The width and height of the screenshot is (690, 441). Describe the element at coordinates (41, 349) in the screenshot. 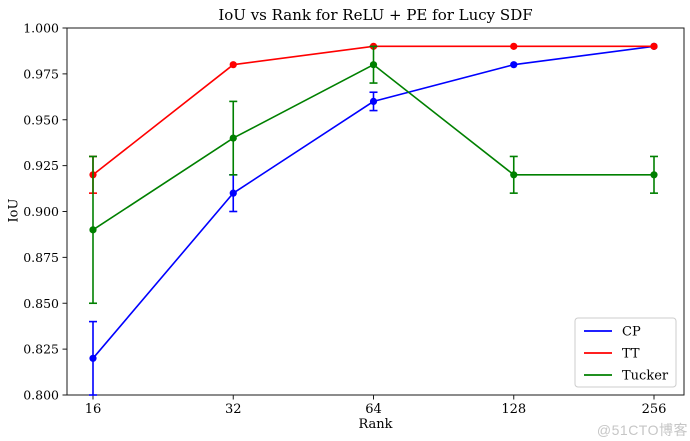

I see `y-tick-label: 0.825` at that location.